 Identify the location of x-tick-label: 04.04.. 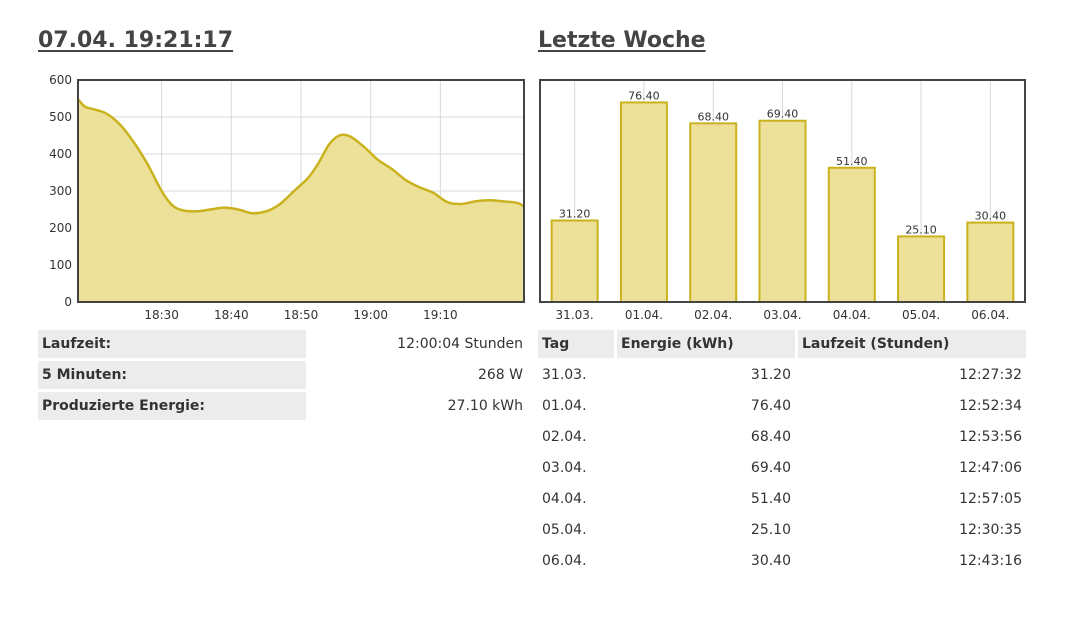
(852, 315).